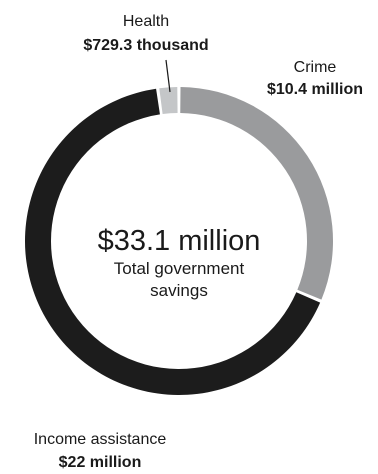  I want to click on health-label: Health, so click(146, 21).